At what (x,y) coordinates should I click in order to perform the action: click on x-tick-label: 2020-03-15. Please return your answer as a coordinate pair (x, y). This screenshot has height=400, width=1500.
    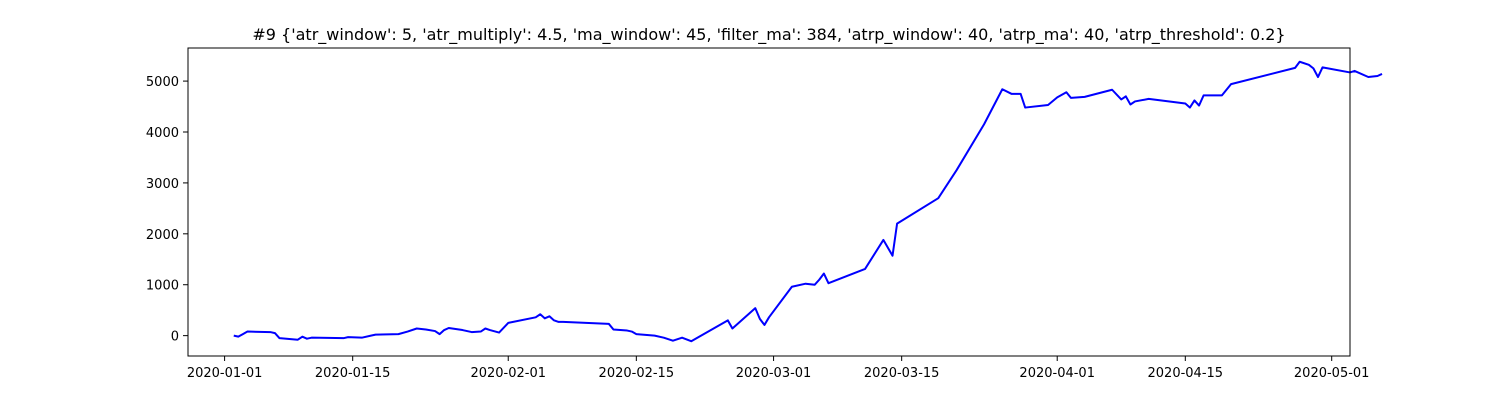
    Looking at the image, I should click on (902, 373).